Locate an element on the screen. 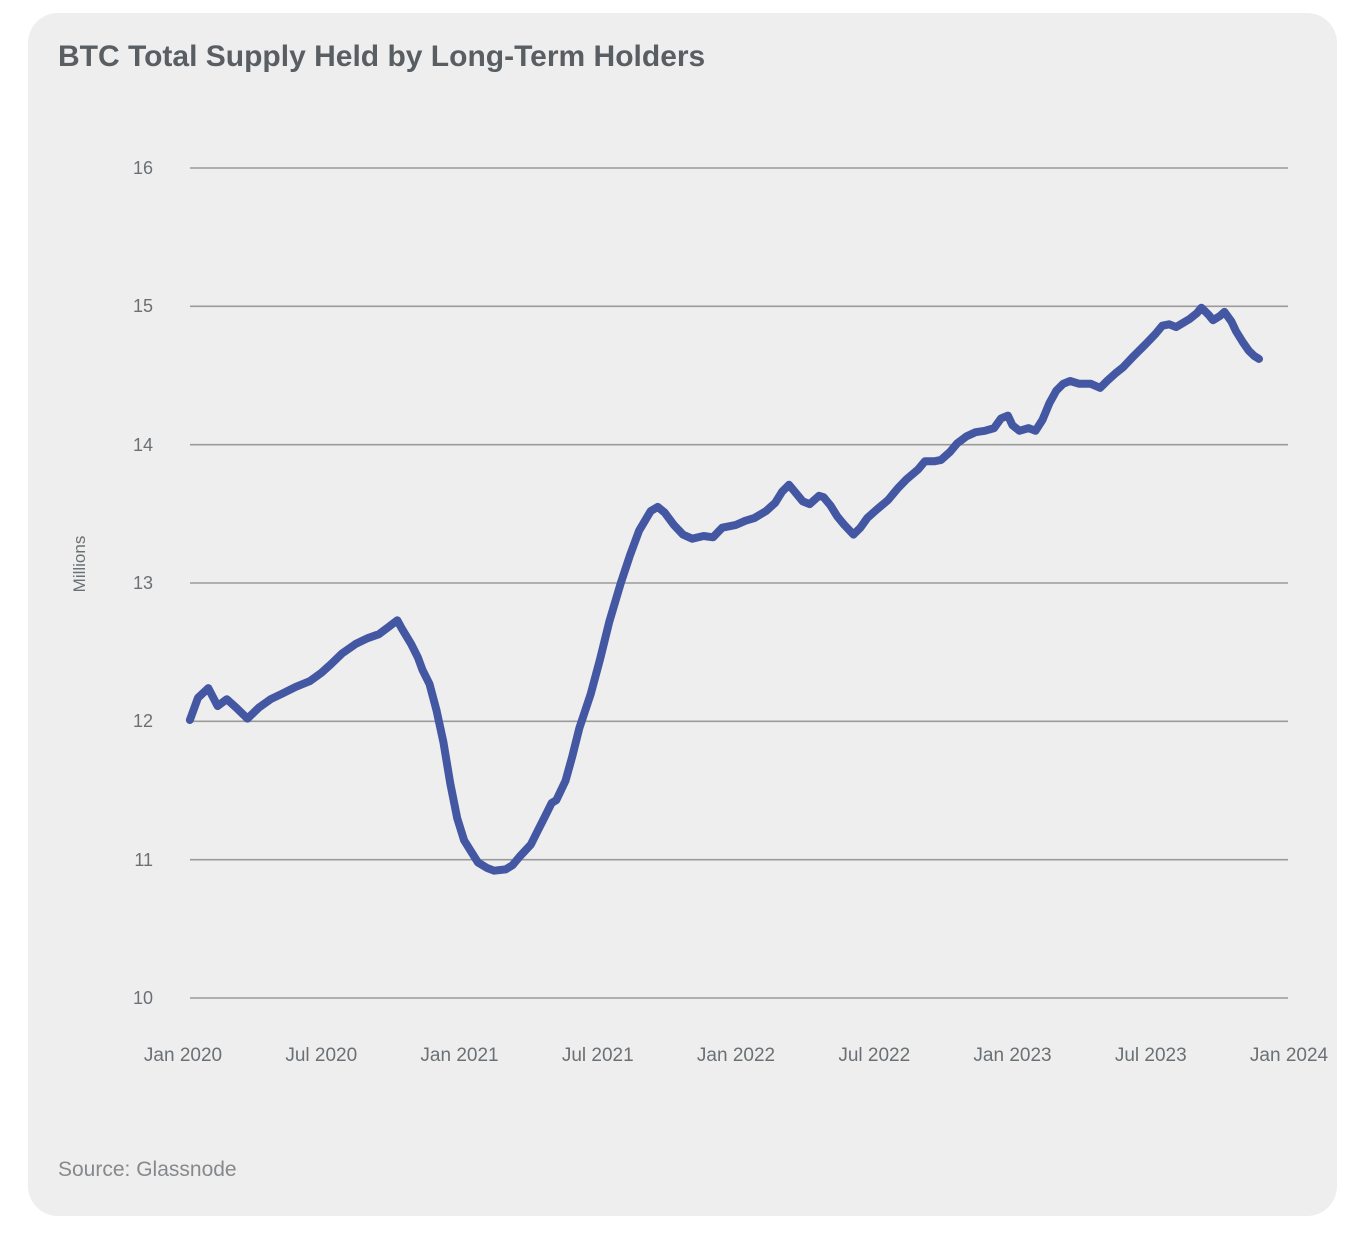  x-tick-label: Jul 2021 is located at coordinates (597, 1055).